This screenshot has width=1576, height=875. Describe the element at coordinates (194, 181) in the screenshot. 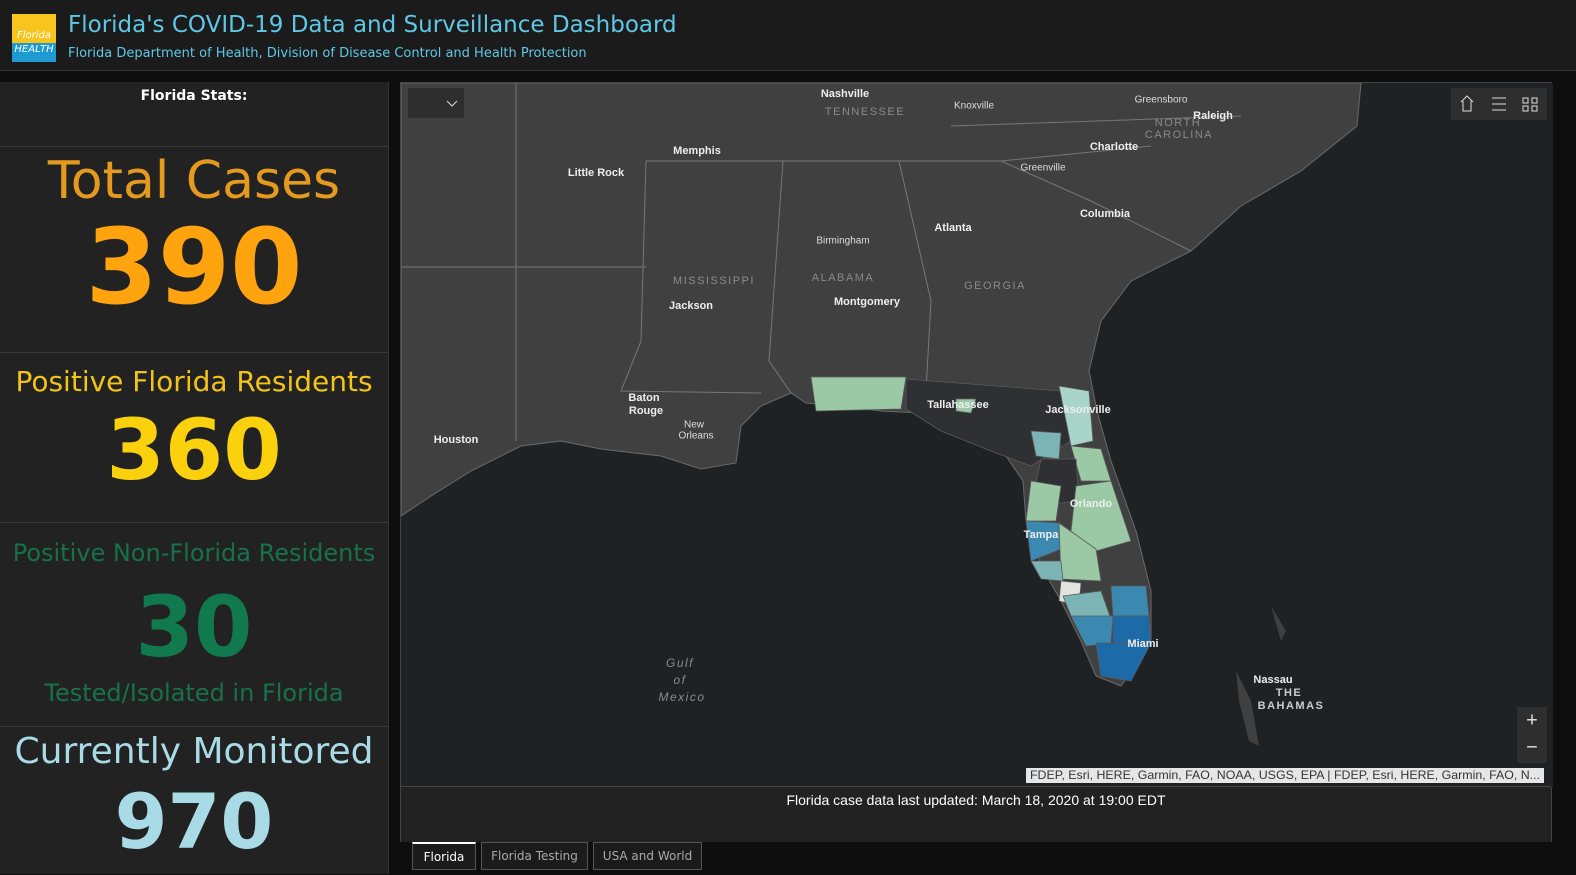

I see `stat-label: Total Cases` at that location.